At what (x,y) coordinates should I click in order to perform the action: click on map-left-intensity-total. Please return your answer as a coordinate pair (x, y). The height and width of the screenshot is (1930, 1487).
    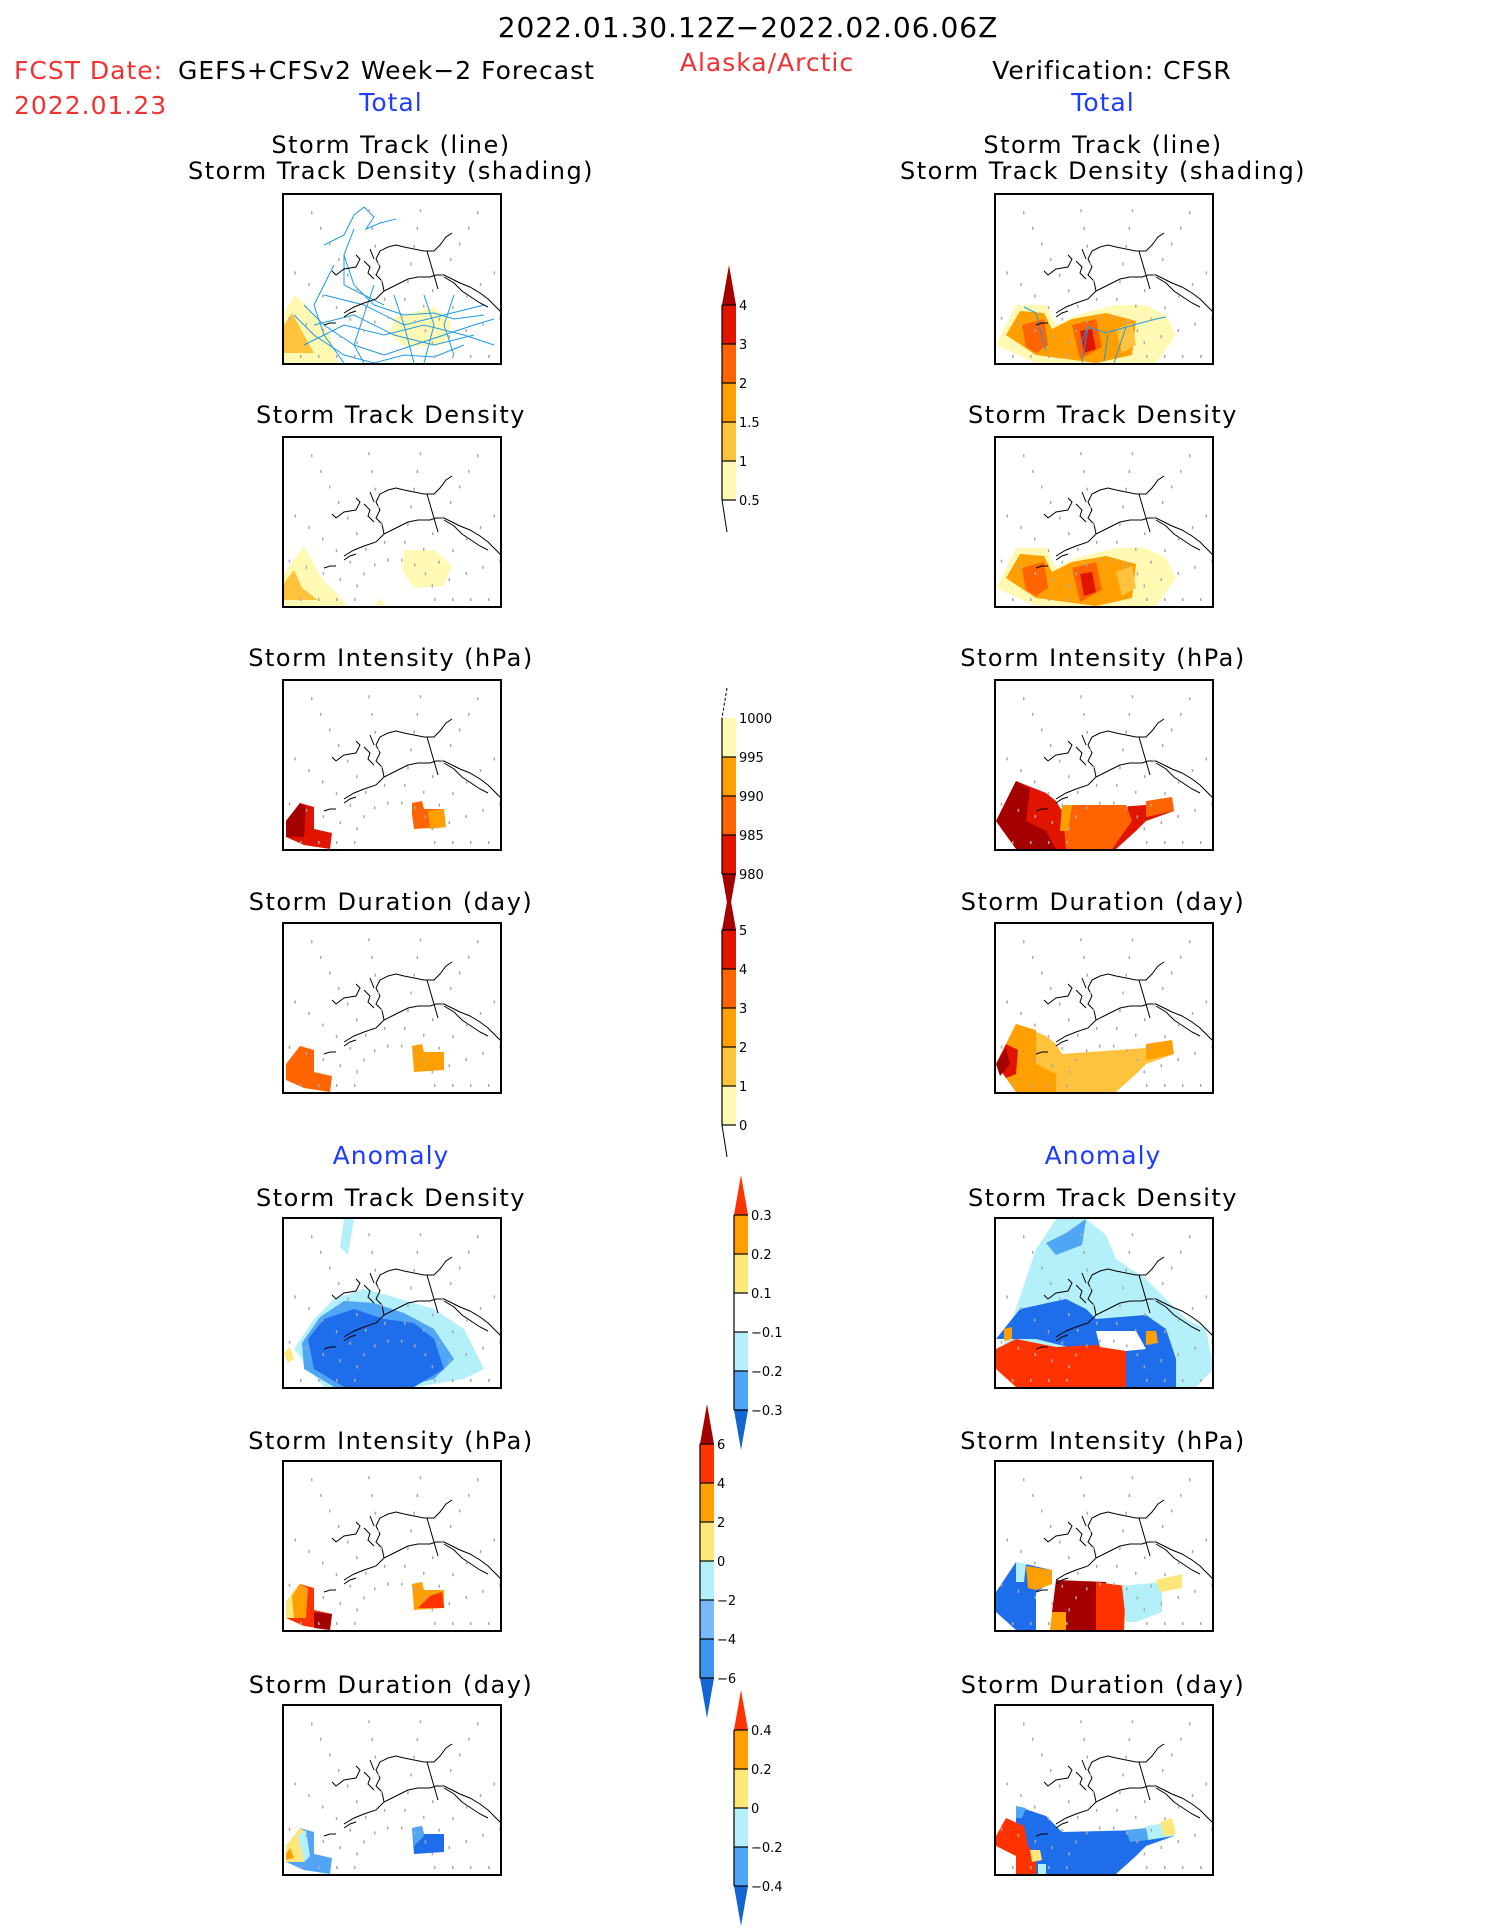
    Looking at the image, I should click on (392, 765).